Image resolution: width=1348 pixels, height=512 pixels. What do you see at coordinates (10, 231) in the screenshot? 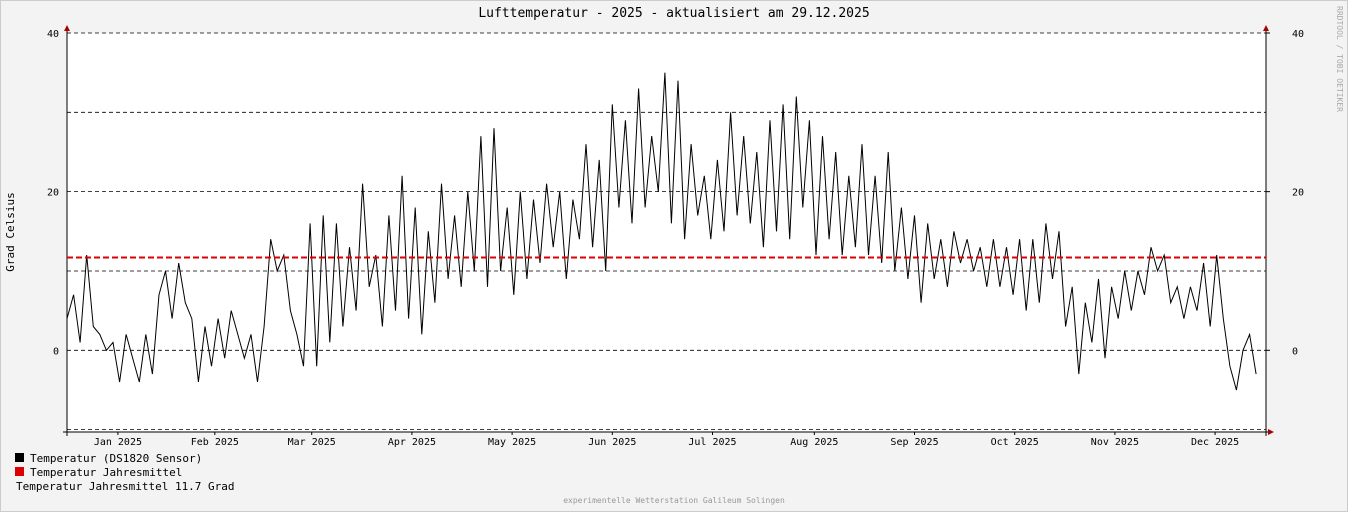
I see `y-axis-label: Grad Celsius` at bounding box center [10, 231].